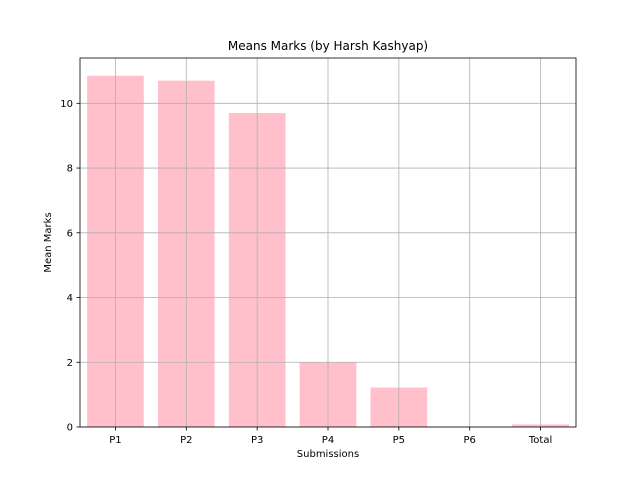 This screenshot has height=480, width=640. Describe the element at coordinates (399, 440) in the screenshot. I see `x-tick-label: P5` at that location.